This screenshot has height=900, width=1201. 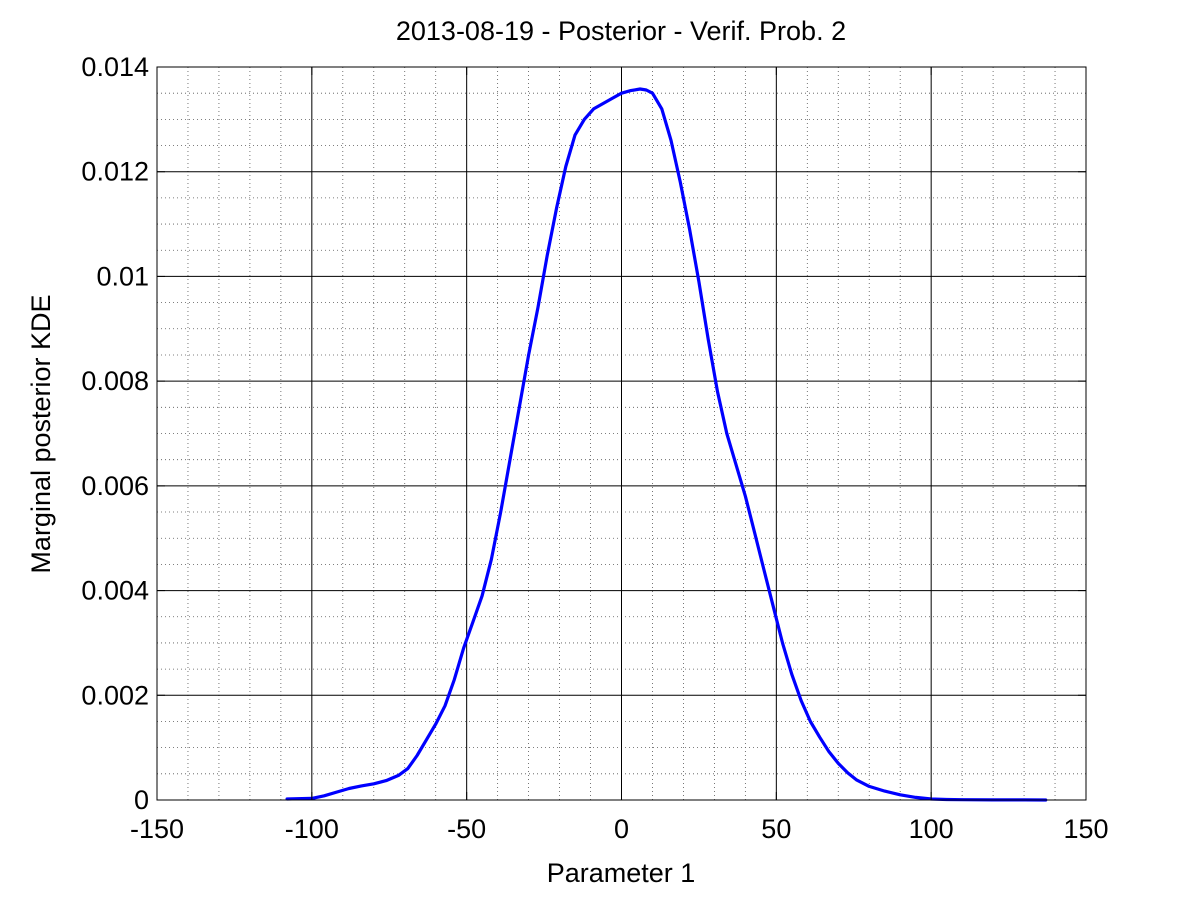 I want to click on x-tick-labels: -150 -100 -50 0 50 100 150, so click(x=619, y=829).